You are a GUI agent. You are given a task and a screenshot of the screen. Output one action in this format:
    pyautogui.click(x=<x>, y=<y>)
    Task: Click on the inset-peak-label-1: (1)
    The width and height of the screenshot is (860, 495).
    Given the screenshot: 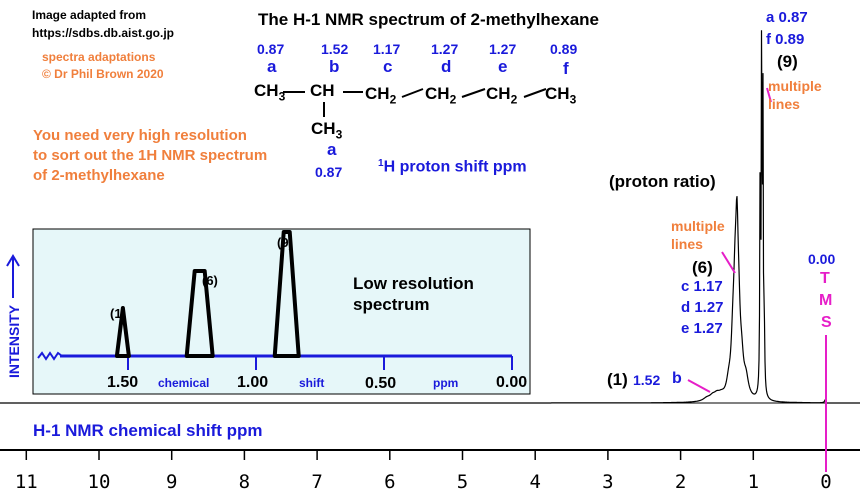 What is the action you would take?
    pyautogui.click(x=118, y=313)
    